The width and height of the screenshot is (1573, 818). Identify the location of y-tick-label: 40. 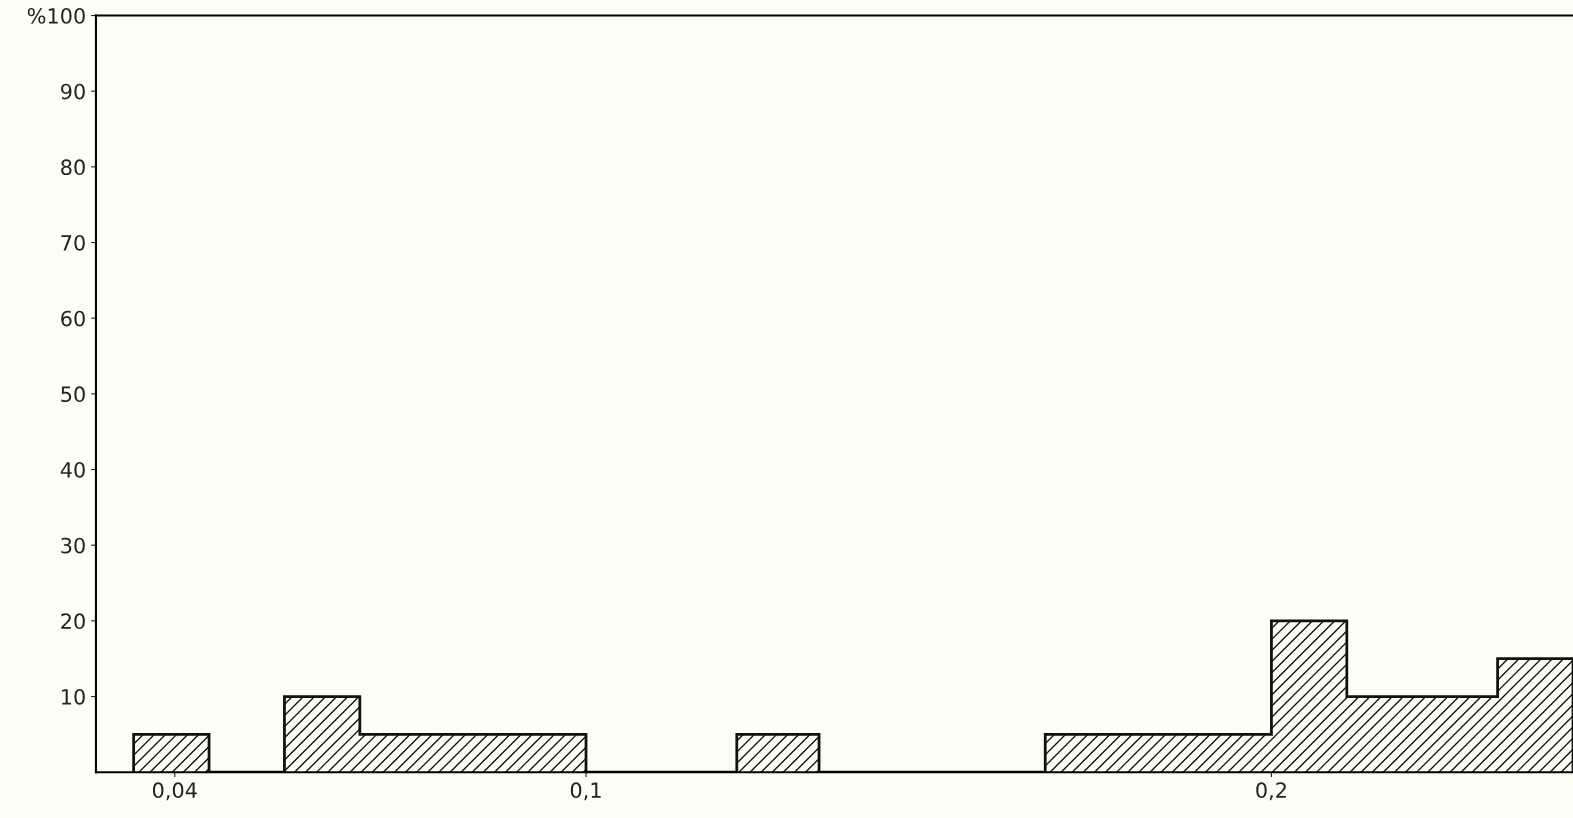
(72, 469).